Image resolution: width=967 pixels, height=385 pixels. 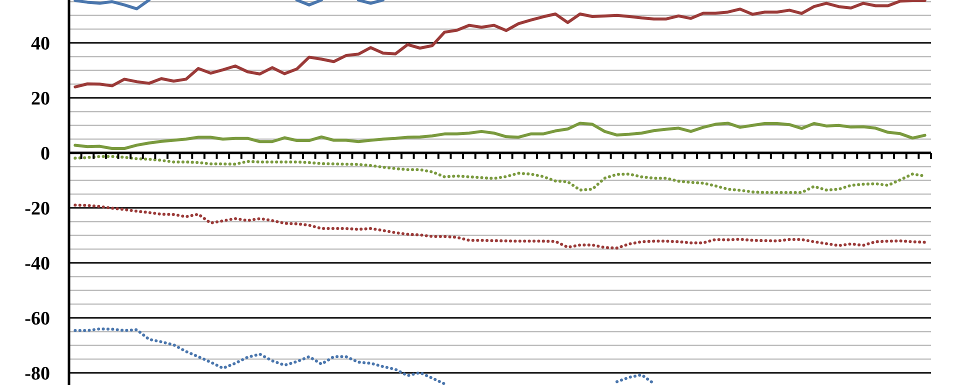 What do you see at coordinates (45, 154) in the screenshot?
I see `y-tick-label: 0` at bounding box center [45, 154].